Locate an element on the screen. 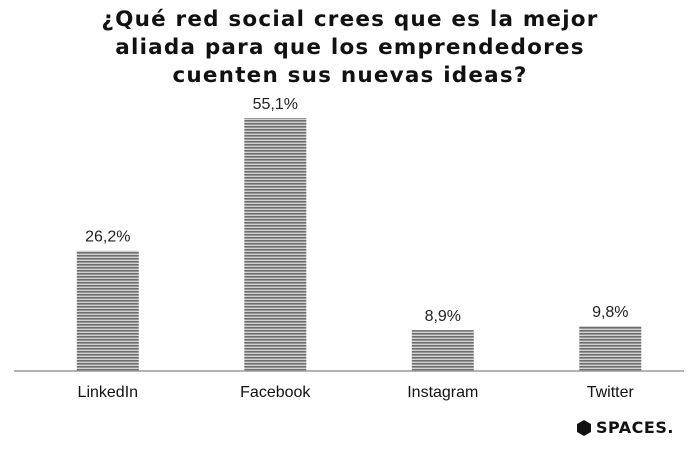 This screenshot has width=700, height=450. hexagon-icon is located at coordinates (584, 427).